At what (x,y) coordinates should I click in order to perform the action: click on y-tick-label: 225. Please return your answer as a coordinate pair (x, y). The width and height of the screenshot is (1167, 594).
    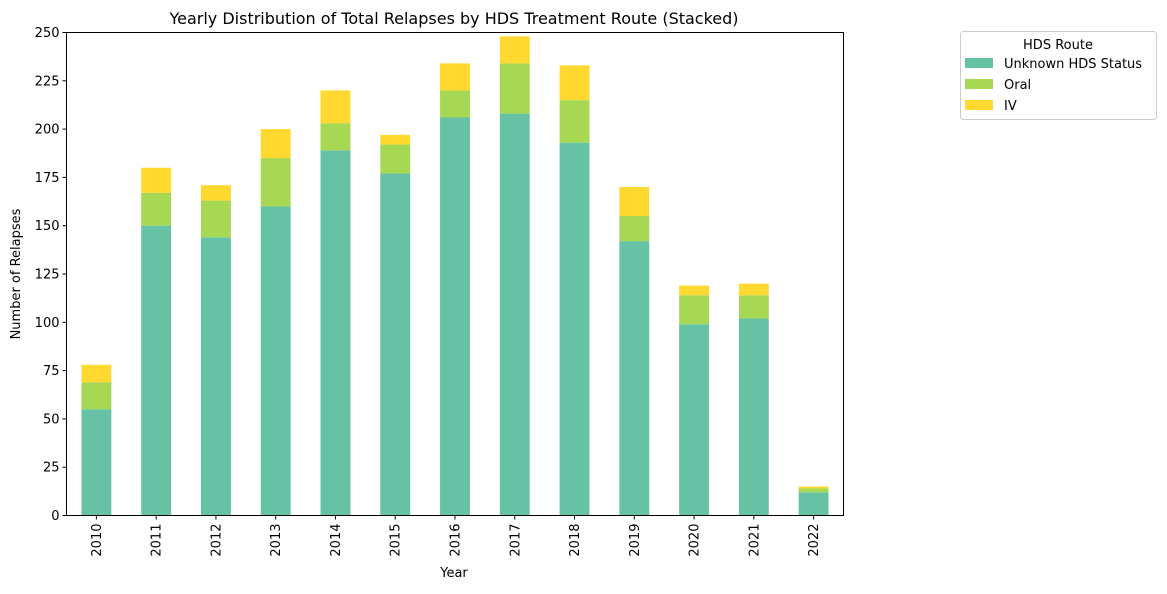
    Looking at the image, I should click on (47, 81).